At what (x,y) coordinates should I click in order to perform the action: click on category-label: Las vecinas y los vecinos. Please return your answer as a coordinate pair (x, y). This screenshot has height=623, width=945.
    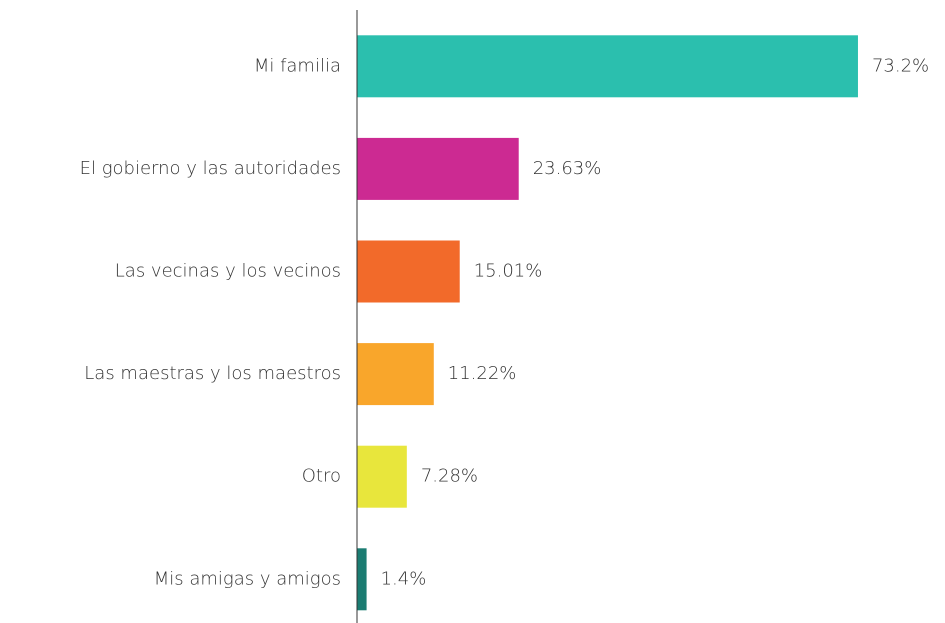
    Looking at the image, I should click on (228, 271).